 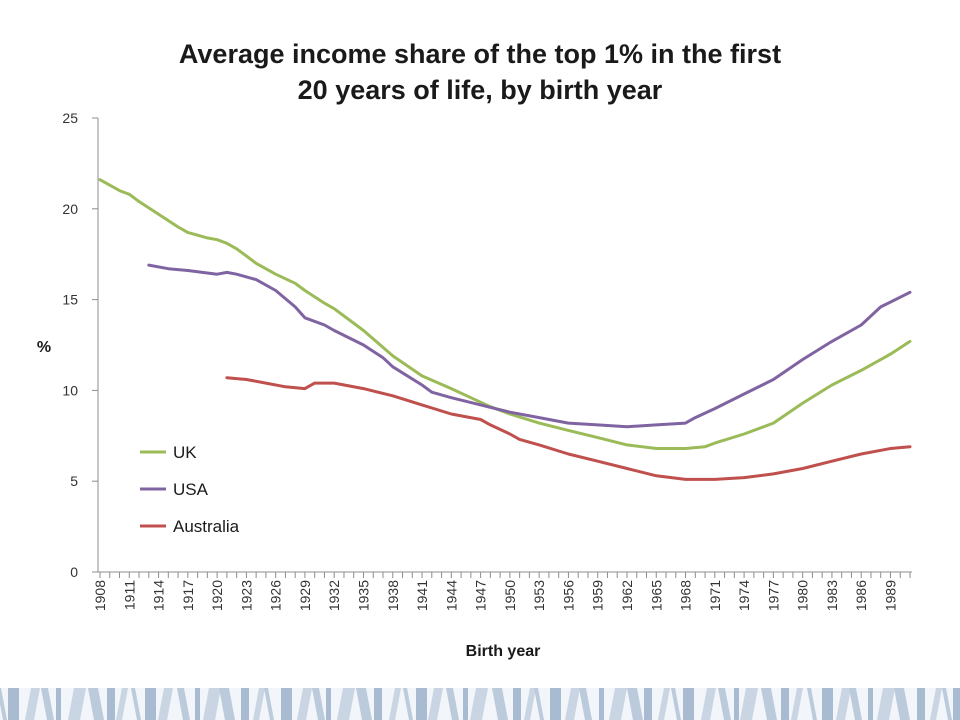 I want to click on x-tick-label: 1971, so click(x=715, y=595).